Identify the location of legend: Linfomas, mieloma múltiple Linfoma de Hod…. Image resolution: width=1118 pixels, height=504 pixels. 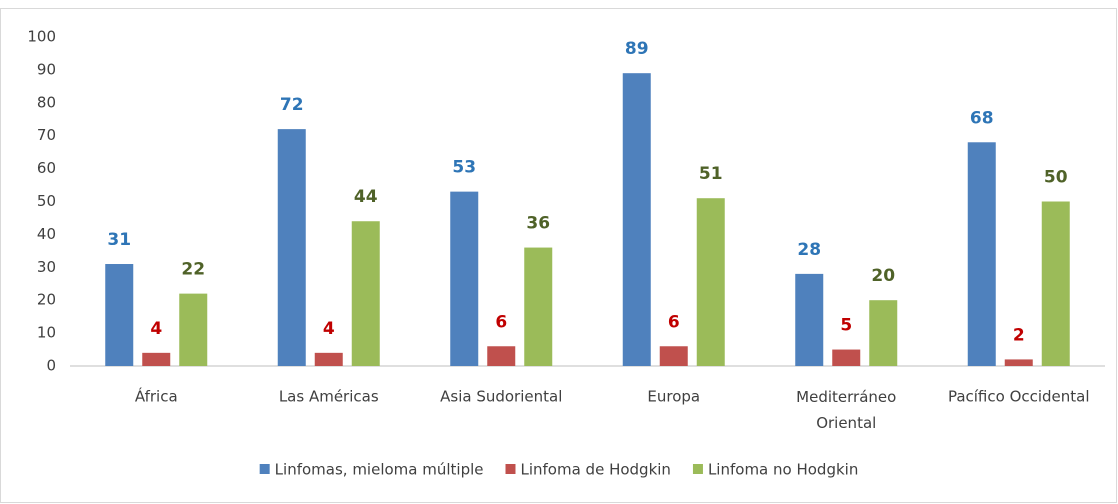
(558, 470).